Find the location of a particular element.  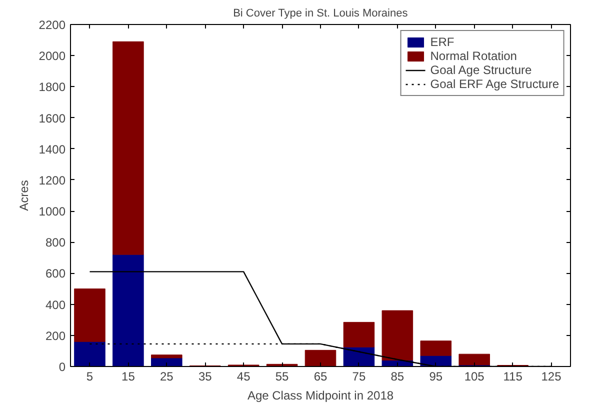

x-axis-title: Age Class Midpoint in 2018 is located at coordinates (320, 395).